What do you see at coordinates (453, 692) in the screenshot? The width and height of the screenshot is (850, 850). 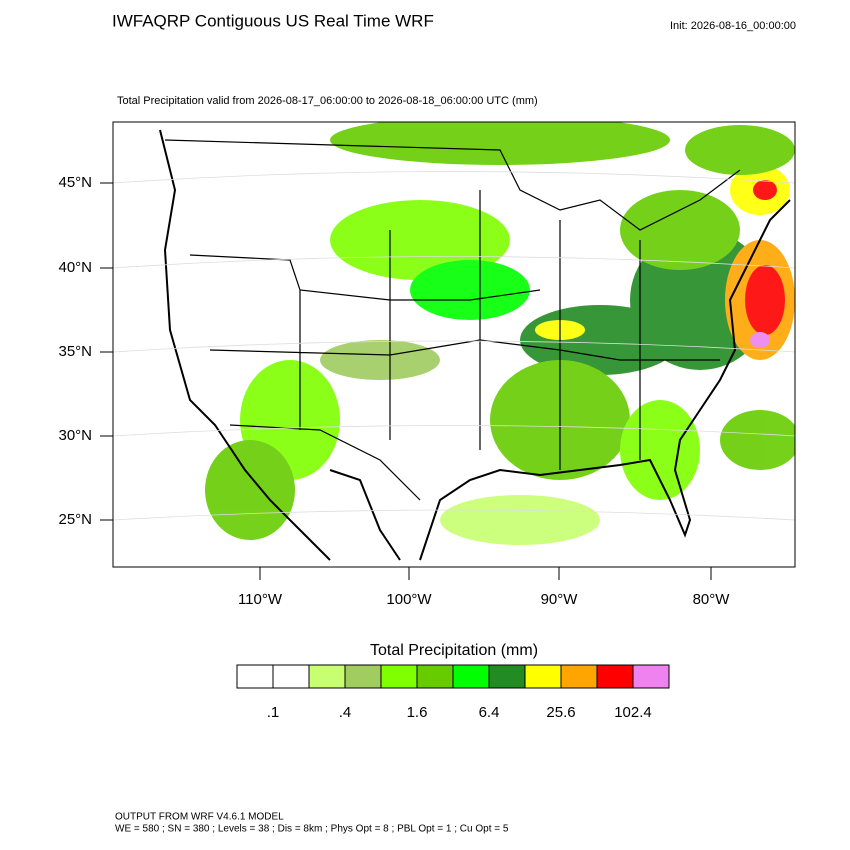 I see `colorbar: .1 .4 1.6 6.4 25.6 102.4` at bounding box center [453, 692].